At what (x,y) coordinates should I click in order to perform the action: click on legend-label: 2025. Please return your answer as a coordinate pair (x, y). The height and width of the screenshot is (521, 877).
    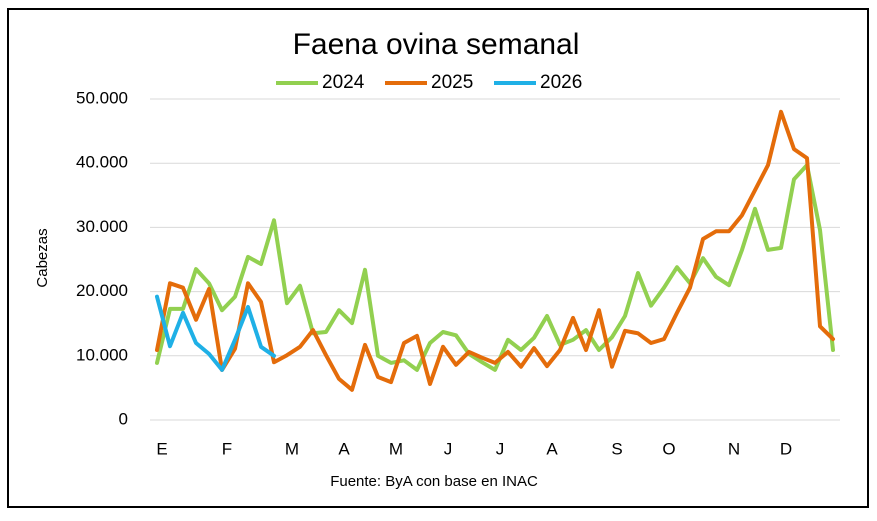
    Looking at the image, I should click on (452, 82).